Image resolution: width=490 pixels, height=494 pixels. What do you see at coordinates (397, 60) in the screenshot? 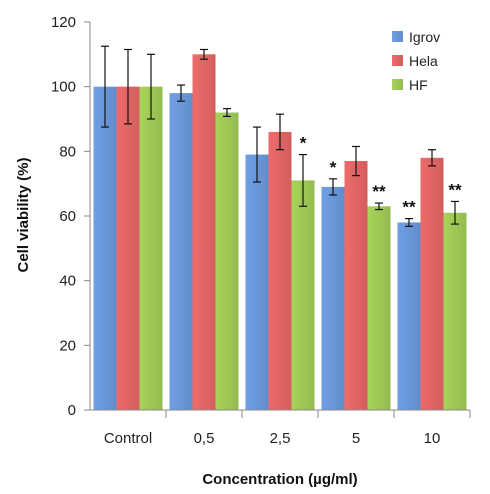
I see `legend-swatch-hela` at bounding box center [397, 60].